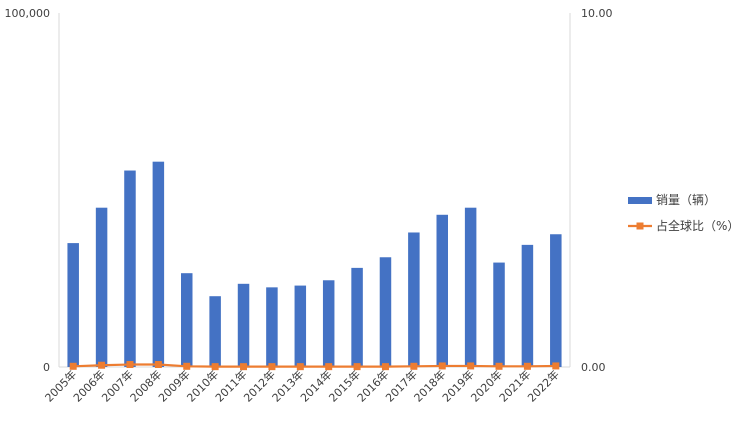 This screenshot has height=424, width=742. Describe the element at coordinates (101, 287) in the screenshot. I see `bar-2006年` at that location.